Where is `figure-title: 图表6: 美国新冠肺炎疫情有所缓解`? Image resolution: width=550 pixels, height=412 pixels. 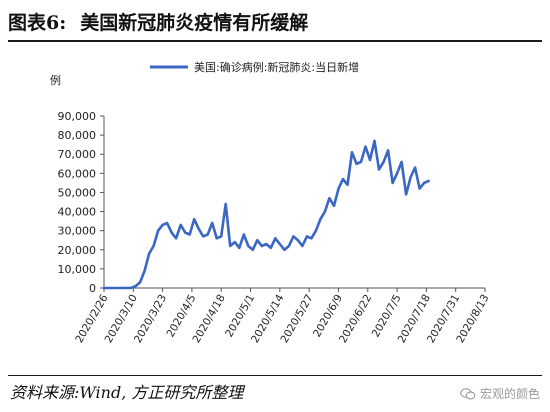
figure-title: 图表6: 美国新冠肺炎疫情有所缓解 is located at coordinates (275, 23).